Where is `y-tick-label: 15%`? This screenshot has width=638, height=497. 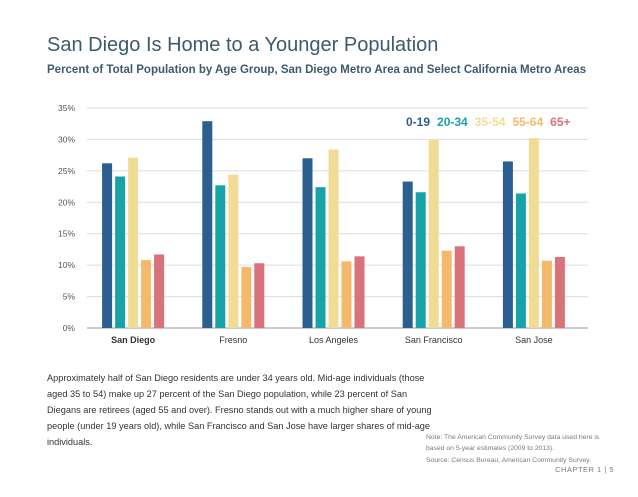
y-tick-label: 15% is located at coordinates (66, 234).